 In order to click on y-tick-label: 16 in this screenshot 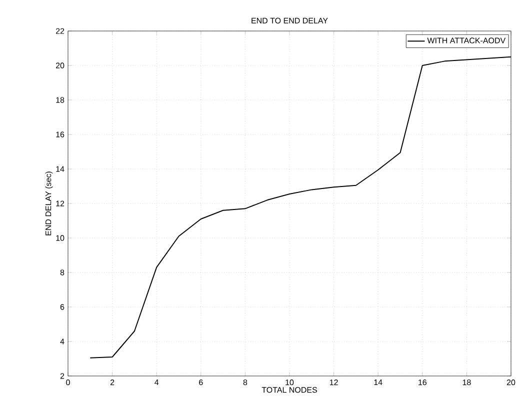, I will do `click(60, 135)`.